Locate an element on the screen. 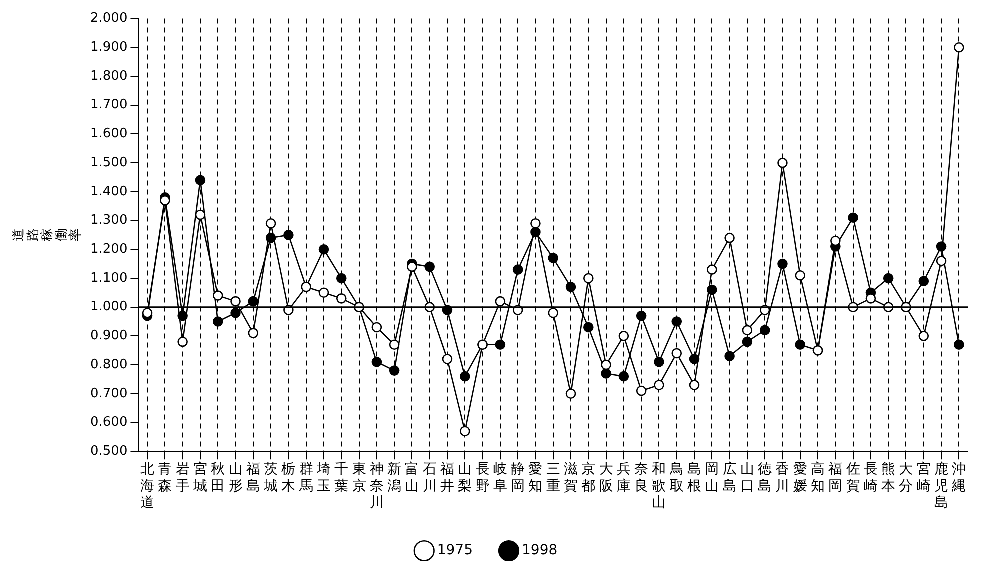 This screenshot has width=997, height=577. x-tick-label: 大分 is located at coordinates (906, 478).